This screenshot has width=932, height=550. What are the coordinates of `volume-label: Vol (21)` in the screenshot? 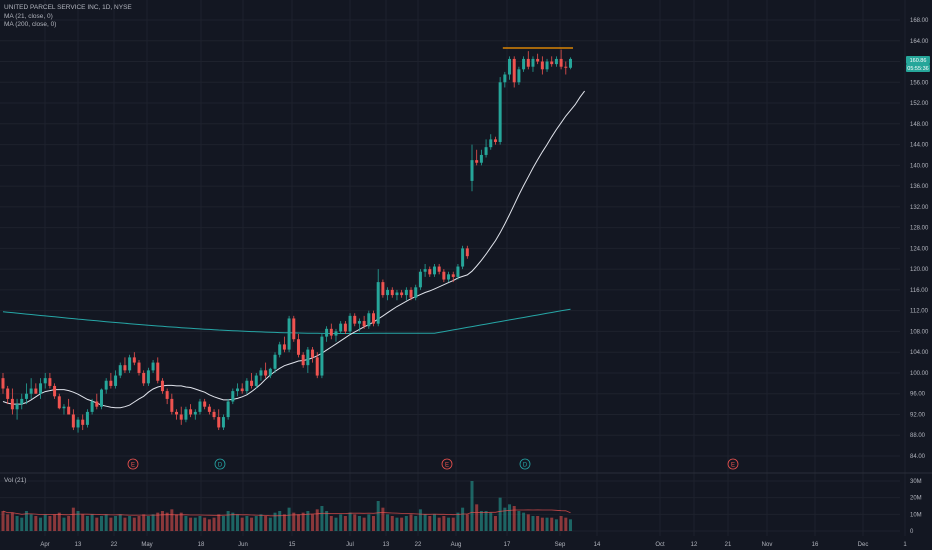 It's located at (15, 480).